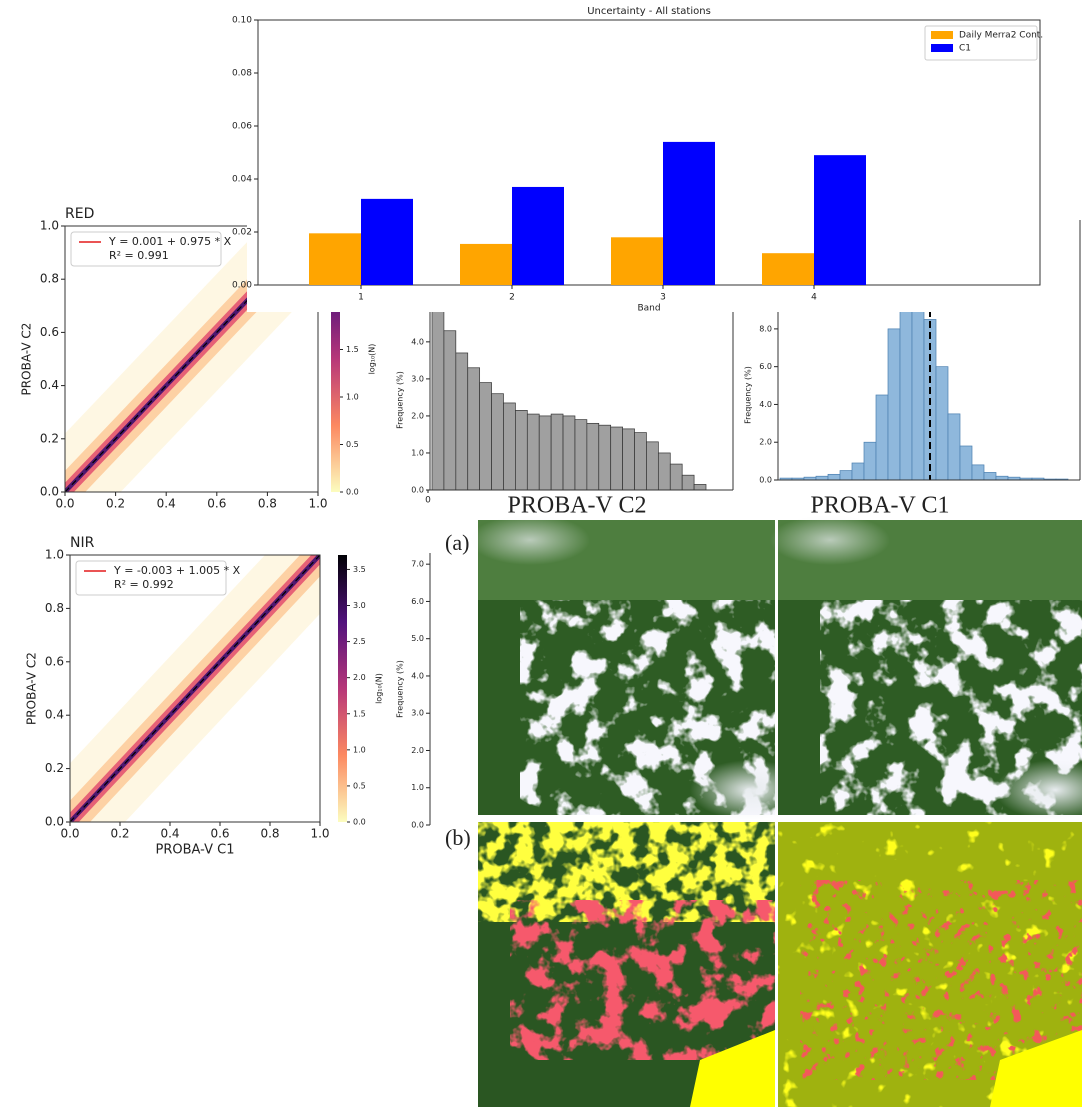 Image resolution: width=1082 pixels, height=1107 pixels. Describe the element at coordinates (648, 309) in the screenshot. I see `x-axis-label: Band` at that location.